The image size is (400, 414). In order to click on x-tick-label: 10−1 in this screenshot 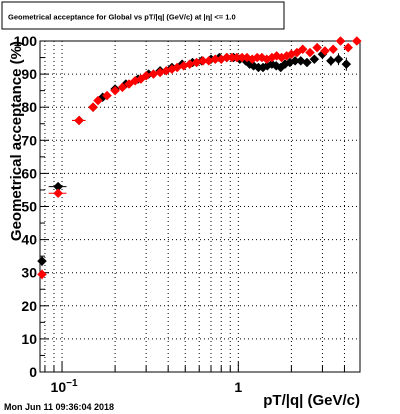, I will do `click(64, 386)`.